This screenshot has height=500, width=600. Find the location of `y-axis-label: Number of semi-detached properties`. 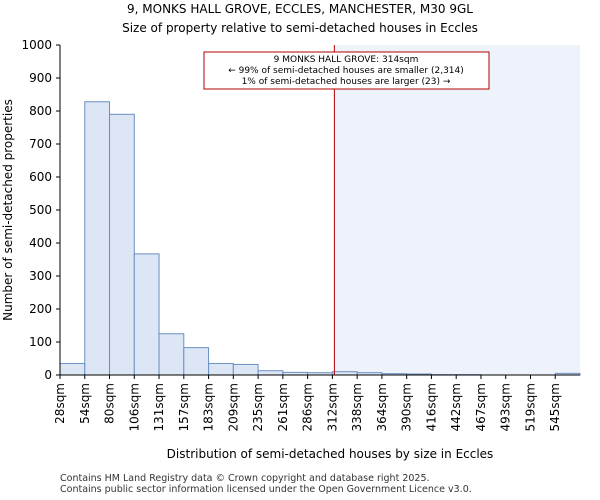

y-axis-label: Number of semi-detached properties is located at coordinates (8, 210).